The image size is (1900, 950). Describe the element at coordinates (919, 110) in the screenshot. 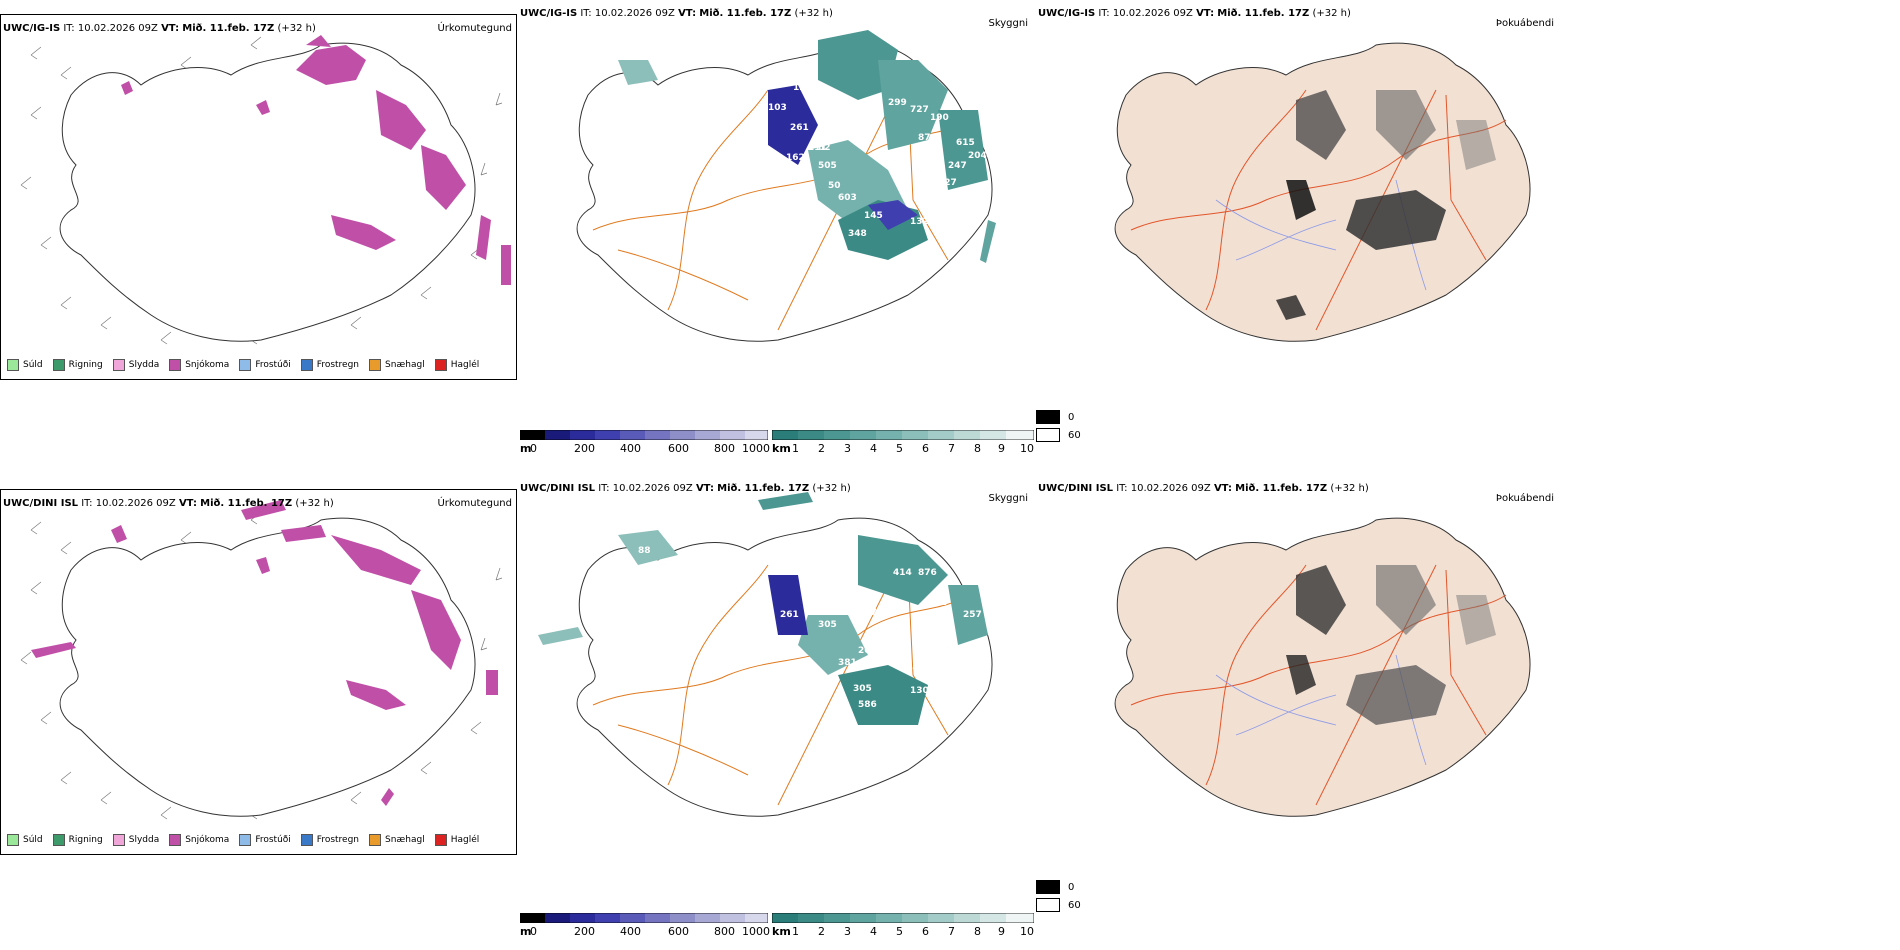

I see `svg-text: 727` at that location.